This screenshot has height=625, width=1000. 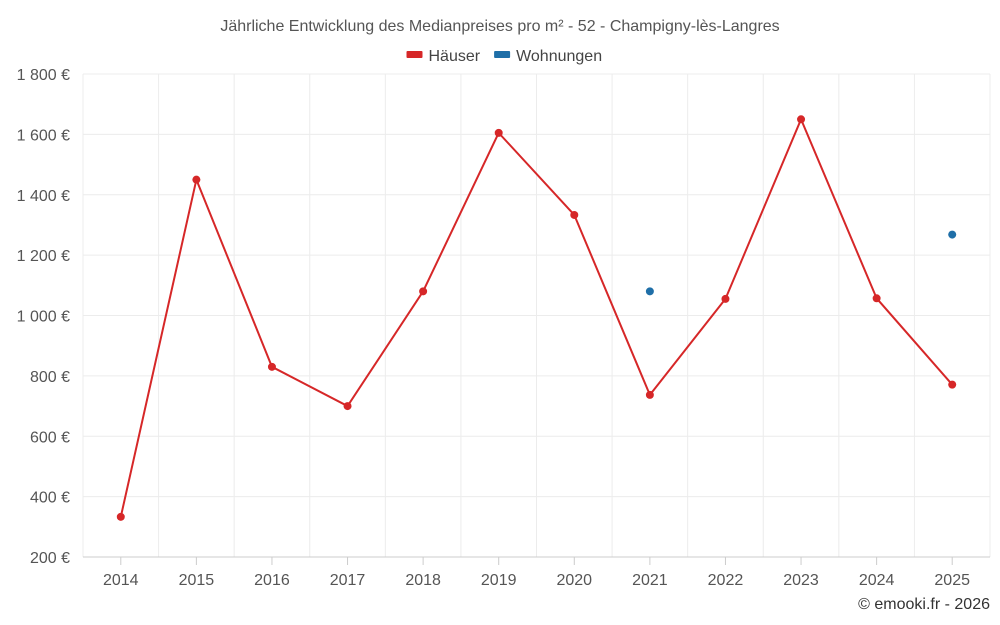 I want to click on x-tick-label: 2023, so click(x=801, y=580).